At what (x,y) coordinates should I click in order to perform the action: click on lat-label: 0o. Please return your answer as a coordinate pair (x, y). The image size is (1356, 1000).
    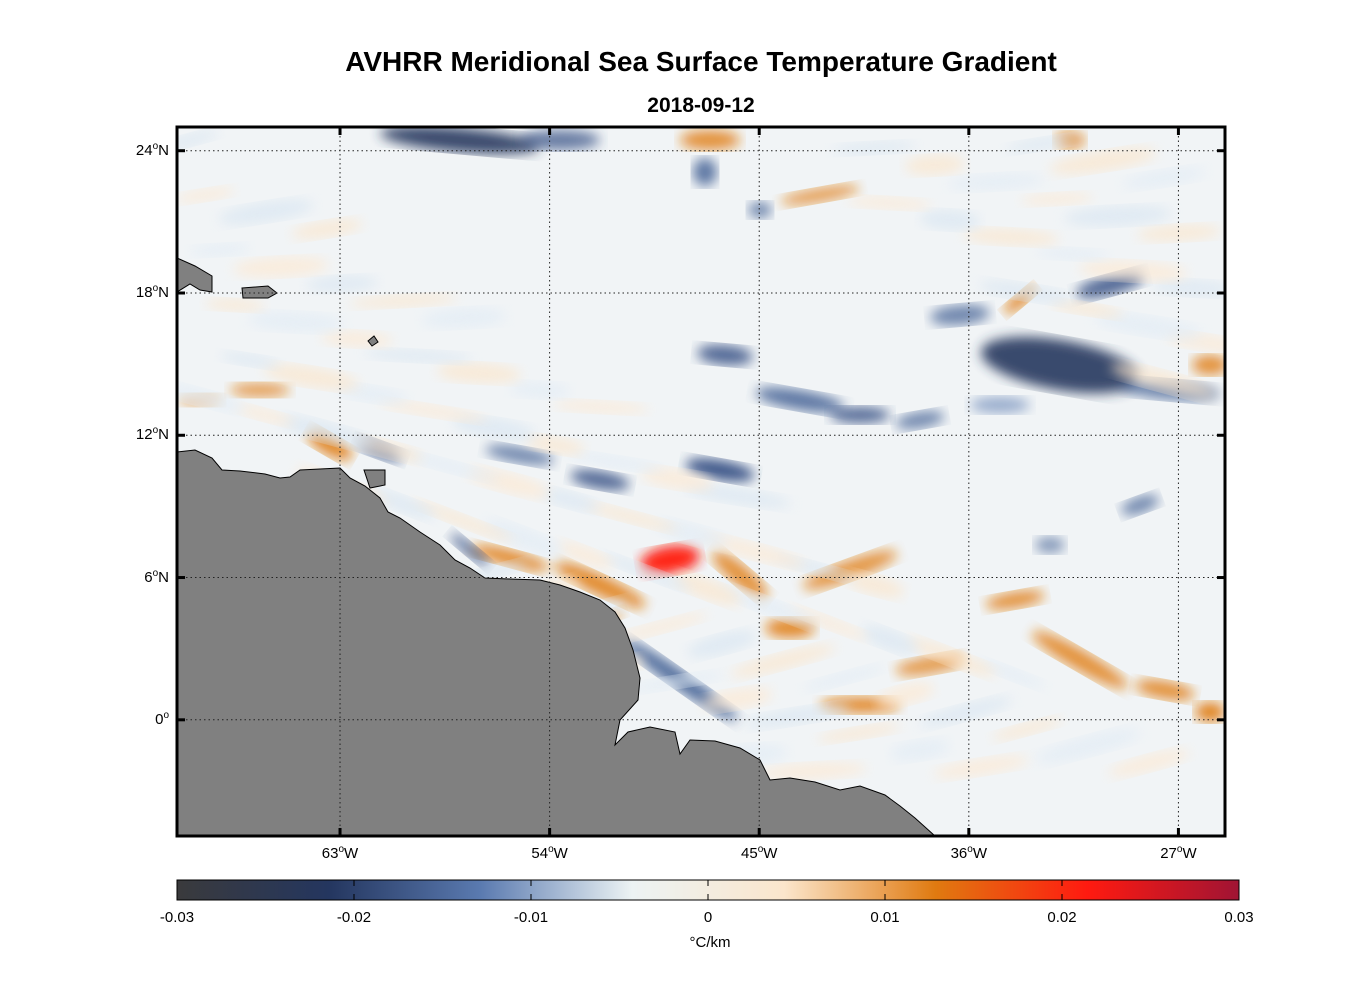
    Looking at the image, I should click on (162, 718).